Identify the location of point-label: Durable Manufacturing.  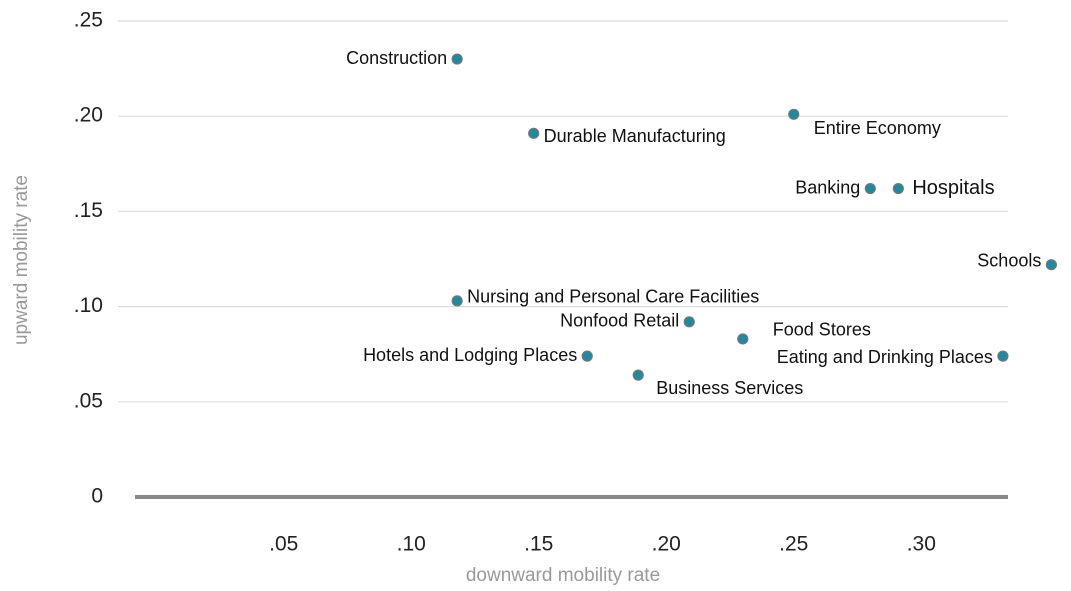
(635, 136).